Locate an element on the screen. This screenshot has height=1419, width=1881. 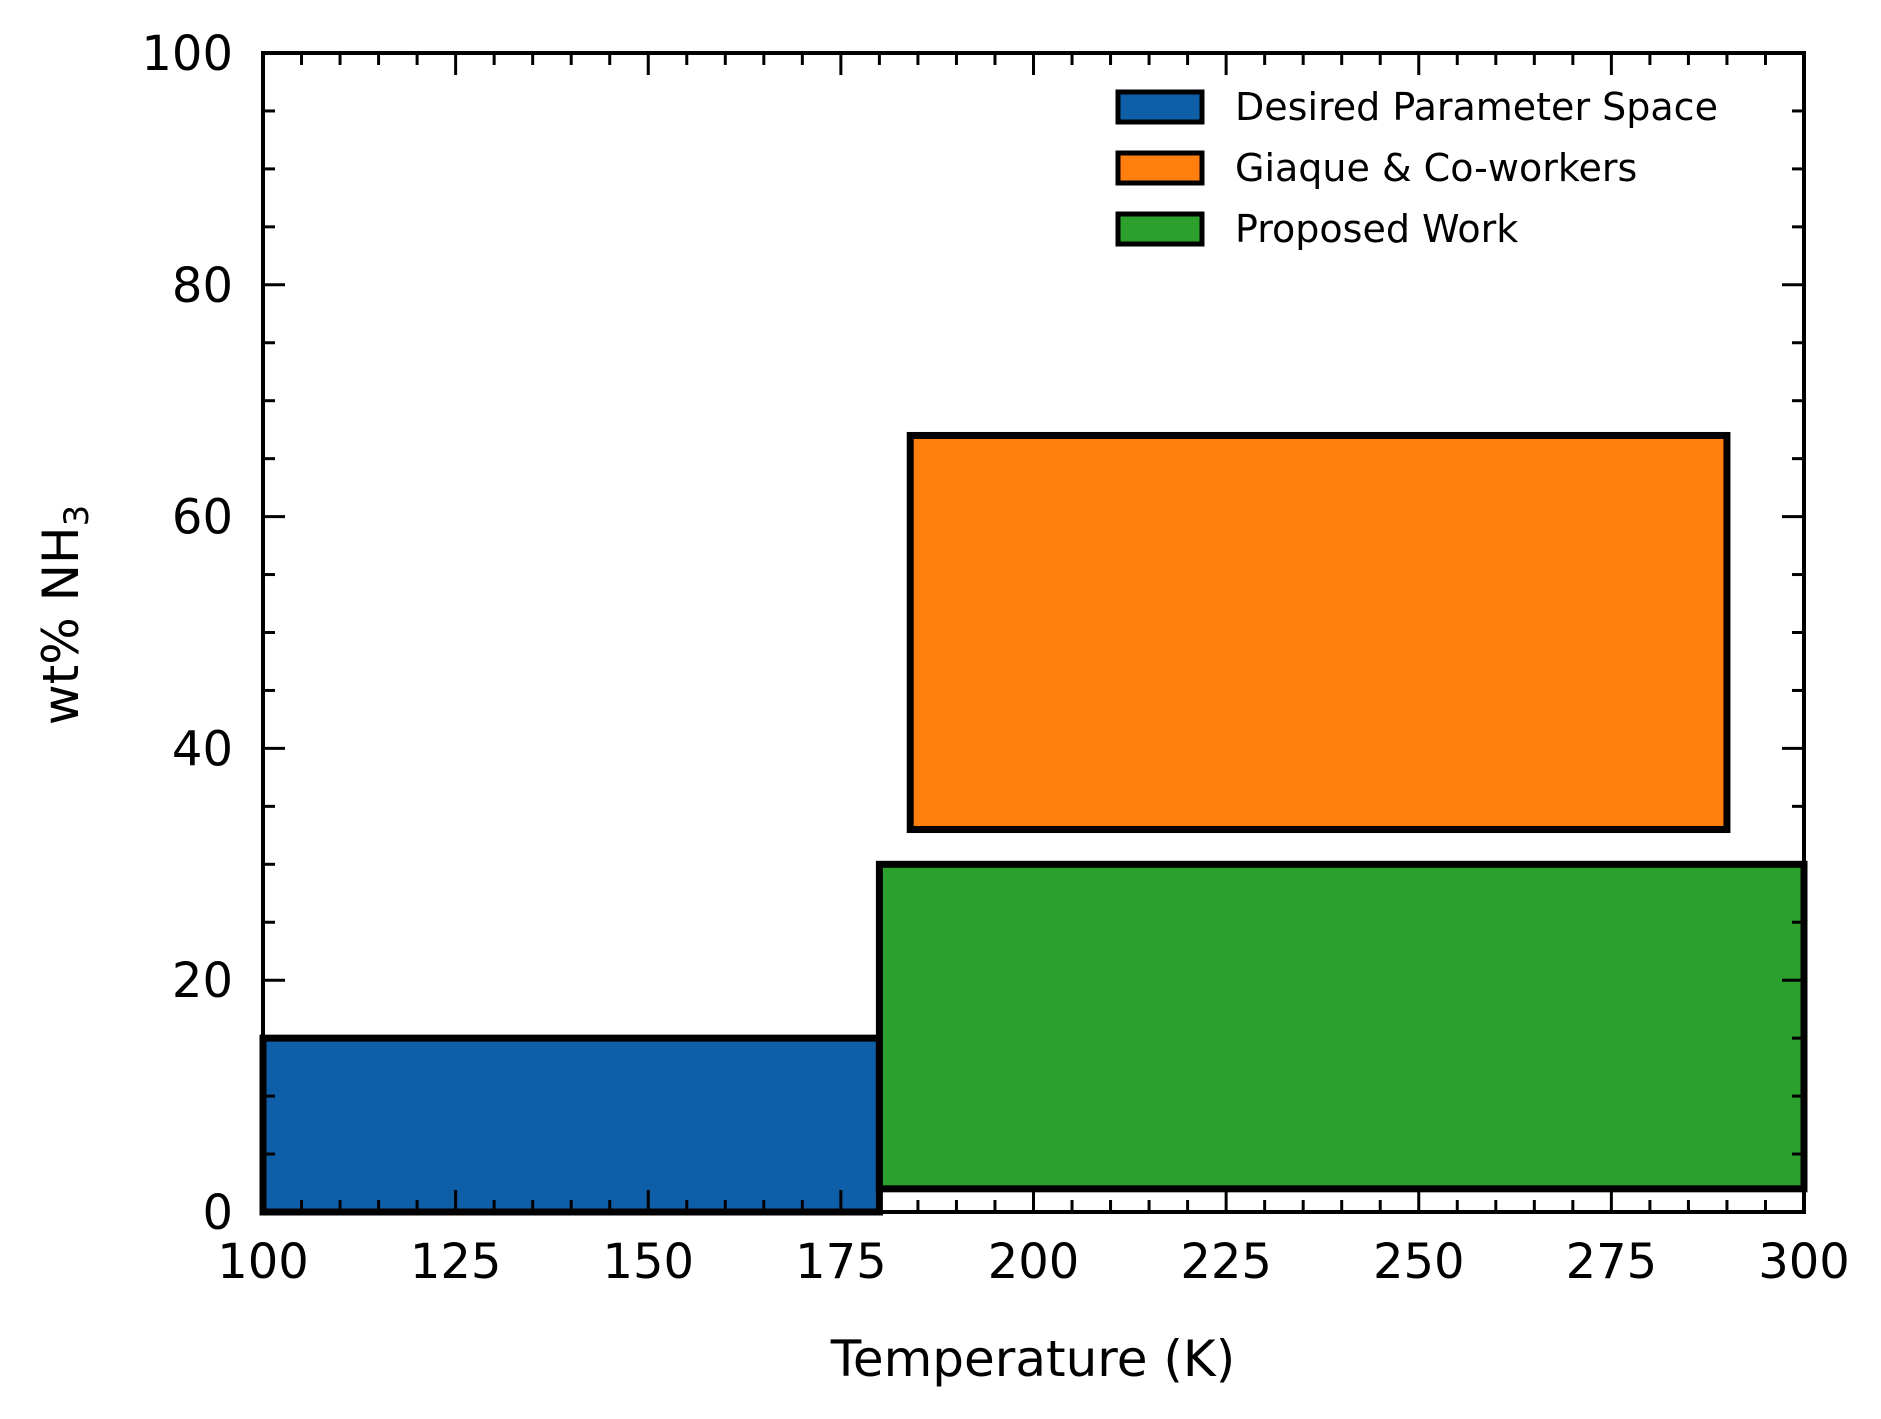
x-tick-label: 225 is located at coordinates (1226, 1262).